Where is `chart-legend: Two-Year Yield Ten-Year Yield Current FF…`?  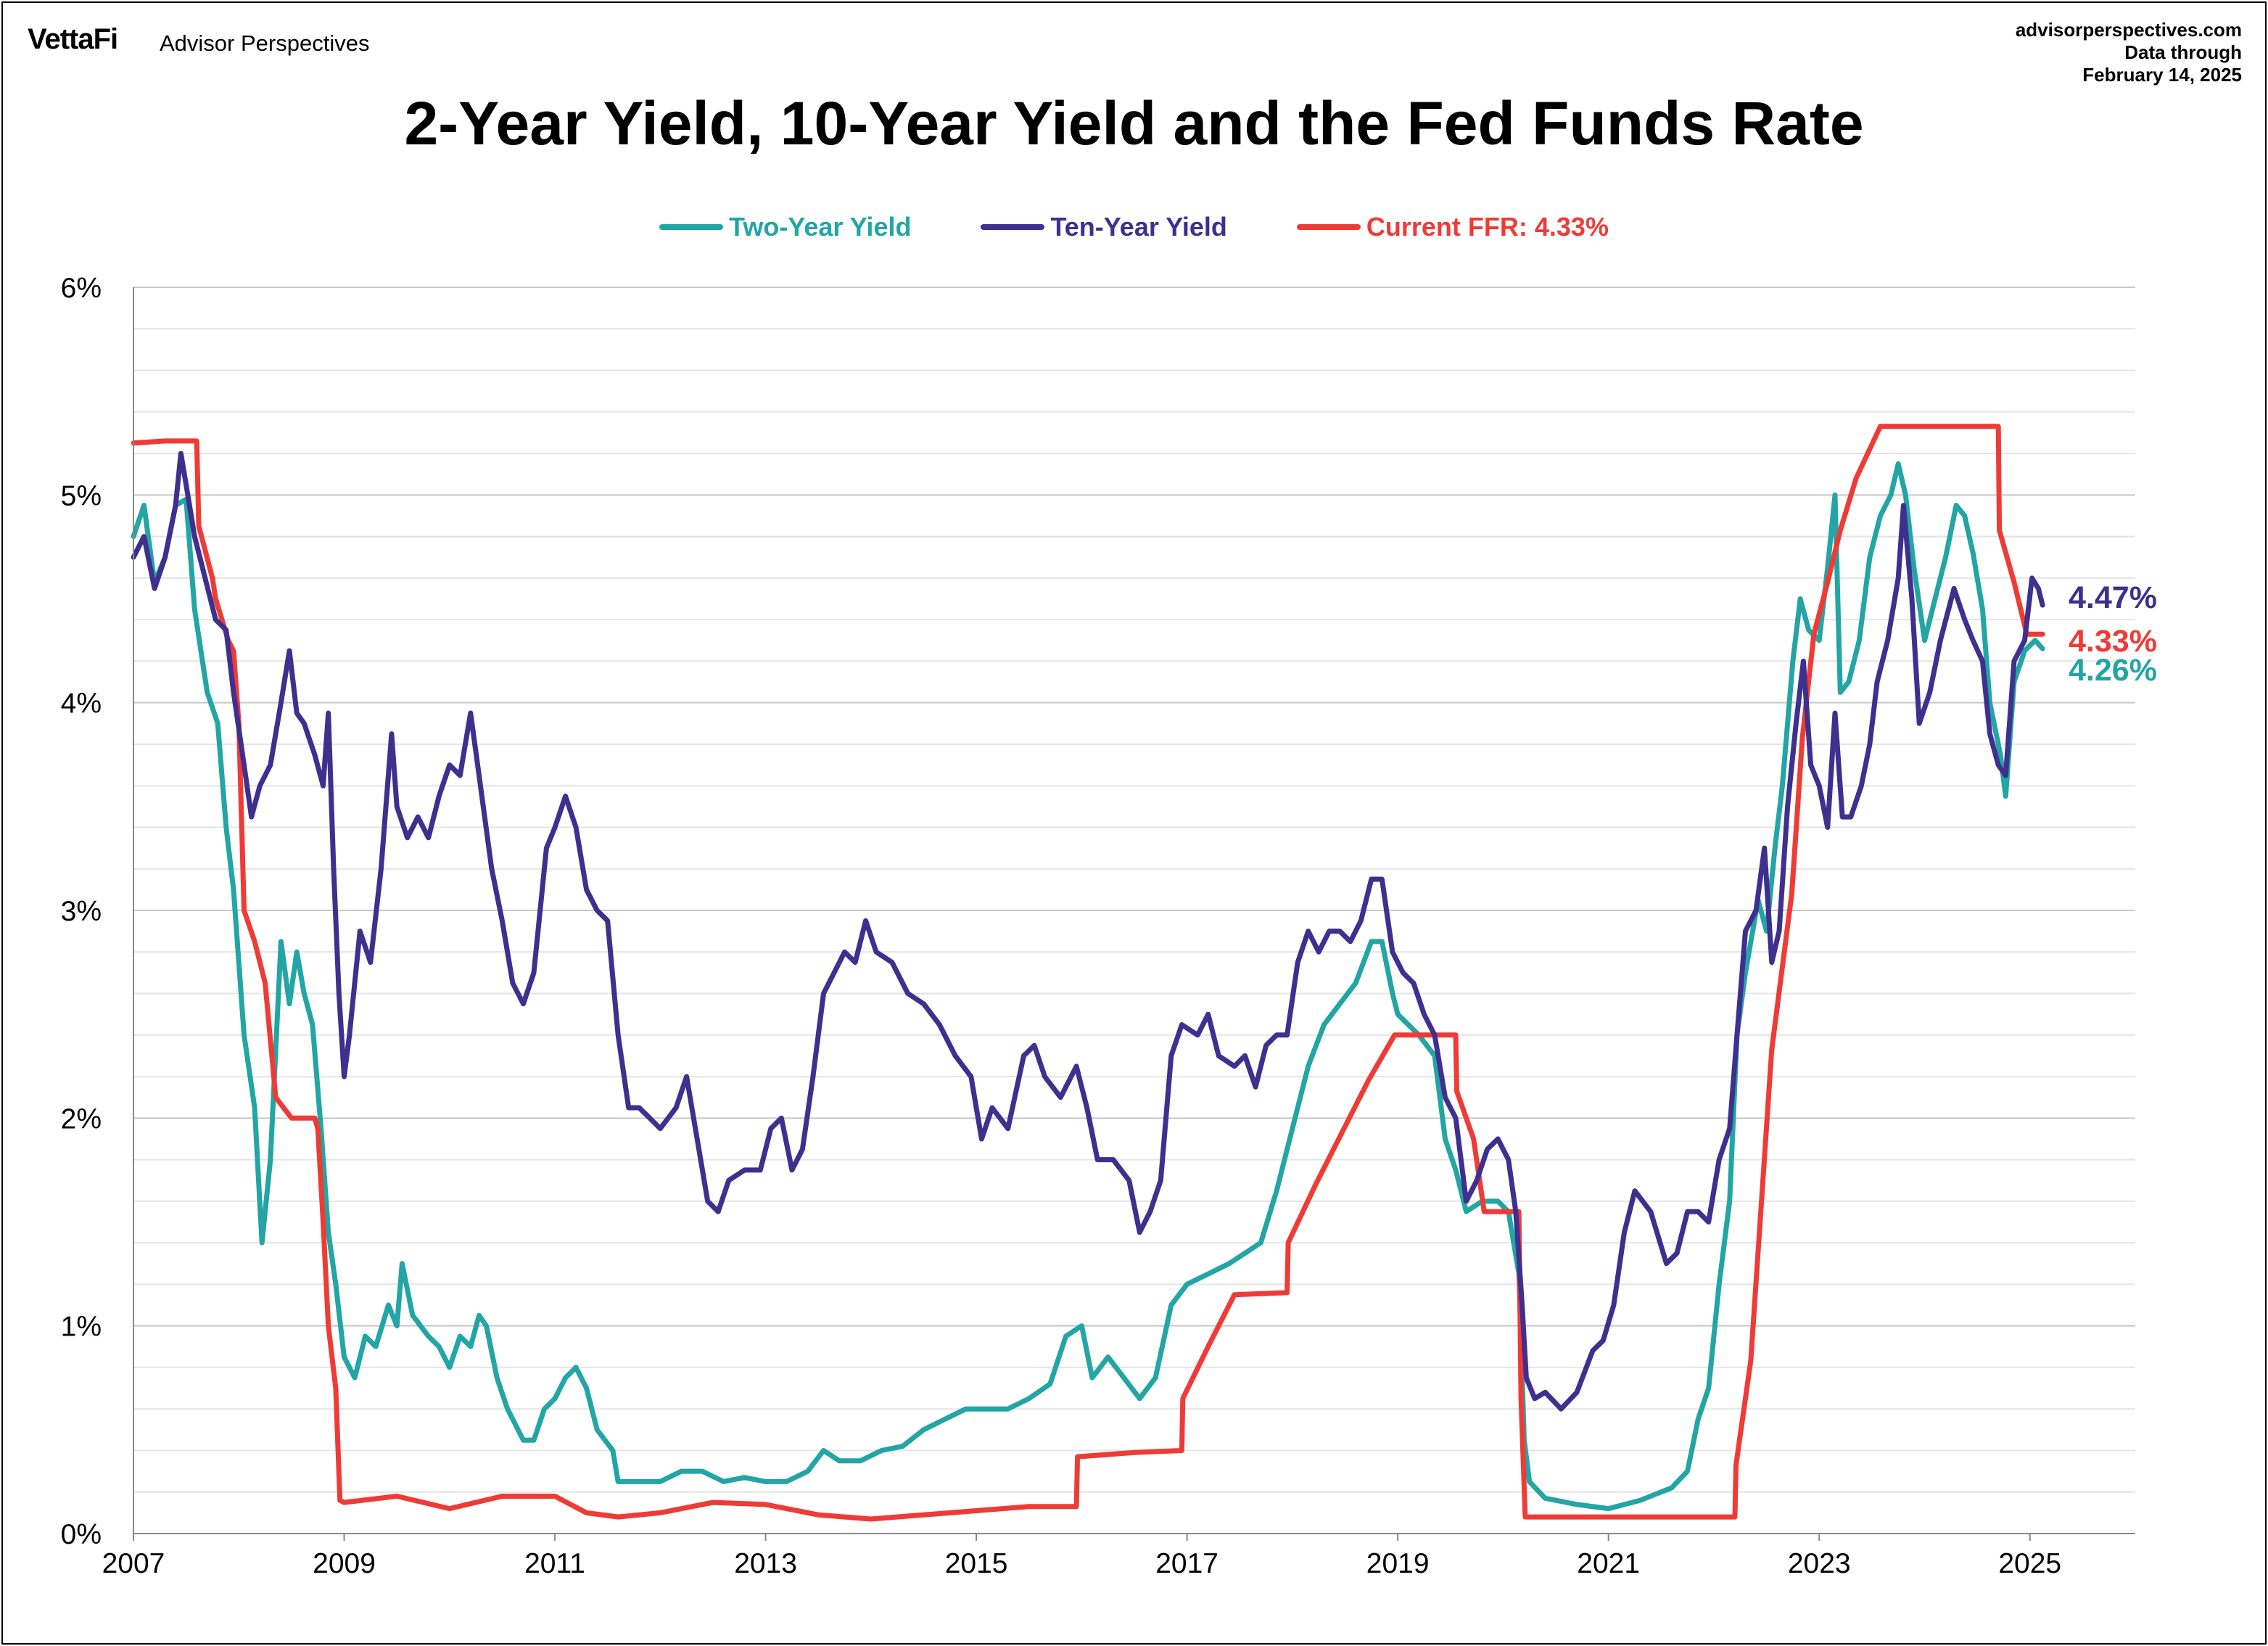 chart-legend: Two-Year Yield Ten-Year Yield Current FF… is located at coordinates (1134, 227).